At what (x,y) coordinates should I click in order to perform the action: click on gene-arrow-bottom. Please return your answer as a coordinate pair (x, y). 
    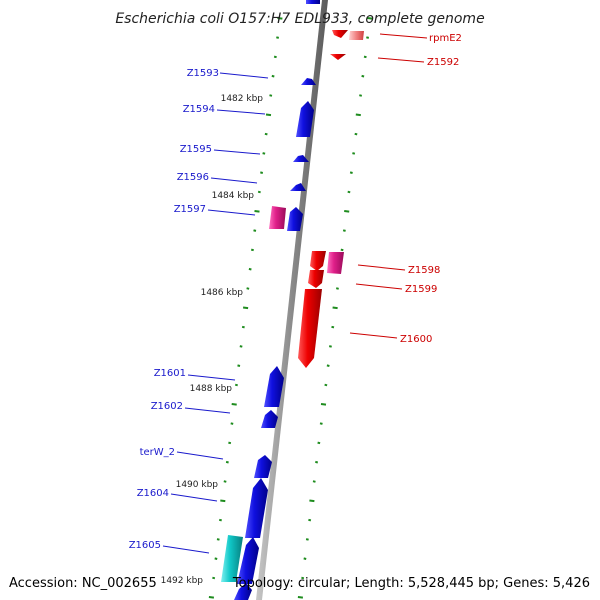
    Looking at the image, I should click on (243, 591).